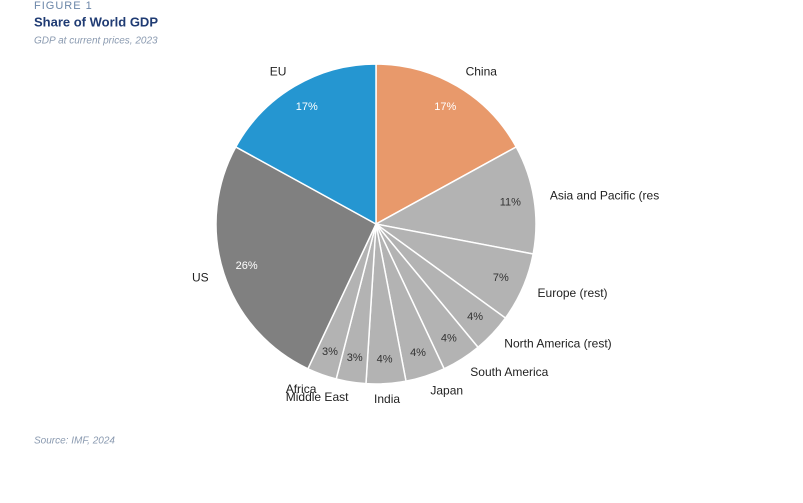 This screenshot has height=503, width=803. I want to click on category-label: Japan, so click(446, 391).